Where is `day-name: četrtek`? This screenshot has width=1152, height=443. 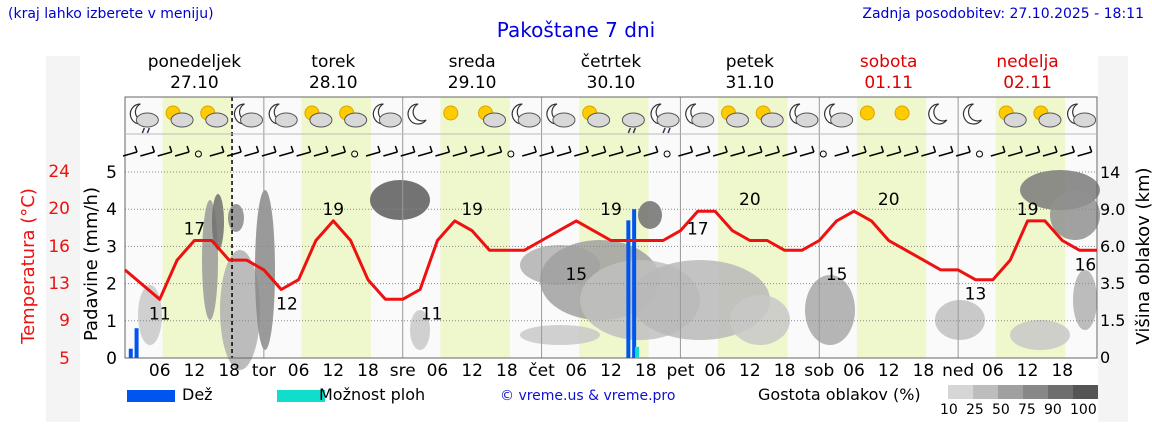
day-name: četrtek is located at coordinates (611, 62).